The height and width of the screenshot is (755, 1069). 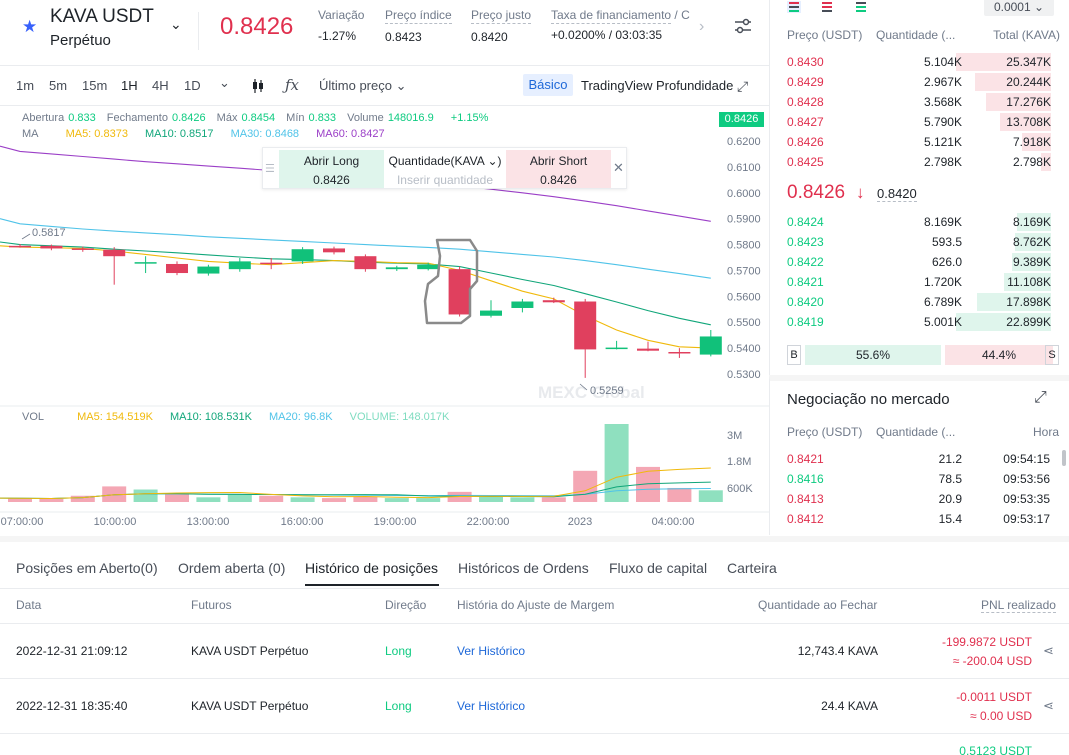 What do you see at coordinates (915, 282) in the screenshot?
I see `bid-row: 0.8421 1.720K 11.108K` at bounding box center [915, 282].